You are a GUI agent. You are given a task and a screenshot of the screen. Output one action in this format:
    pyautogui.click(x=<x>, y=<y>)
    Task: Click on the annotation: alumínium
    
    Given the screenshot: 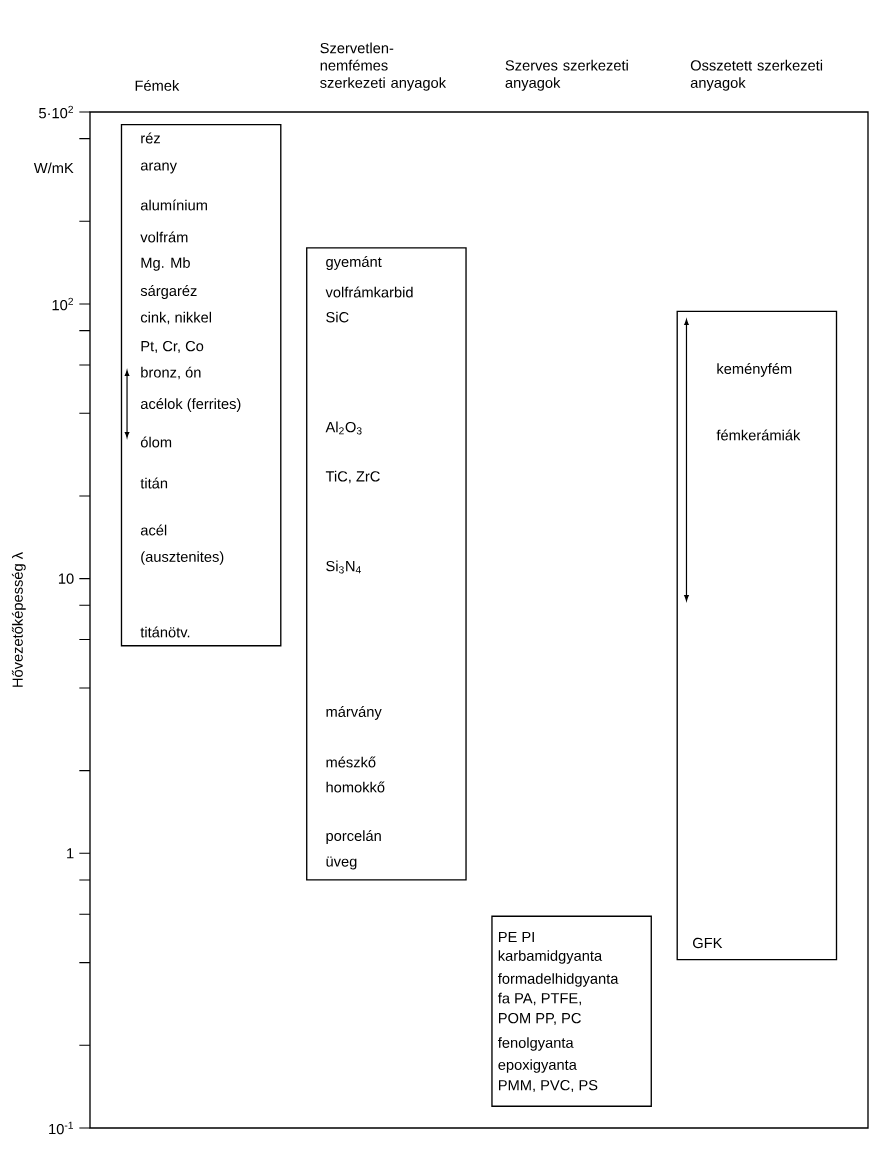 What is the action you would take?
    pyautogui.click(x=173, y=205)
    